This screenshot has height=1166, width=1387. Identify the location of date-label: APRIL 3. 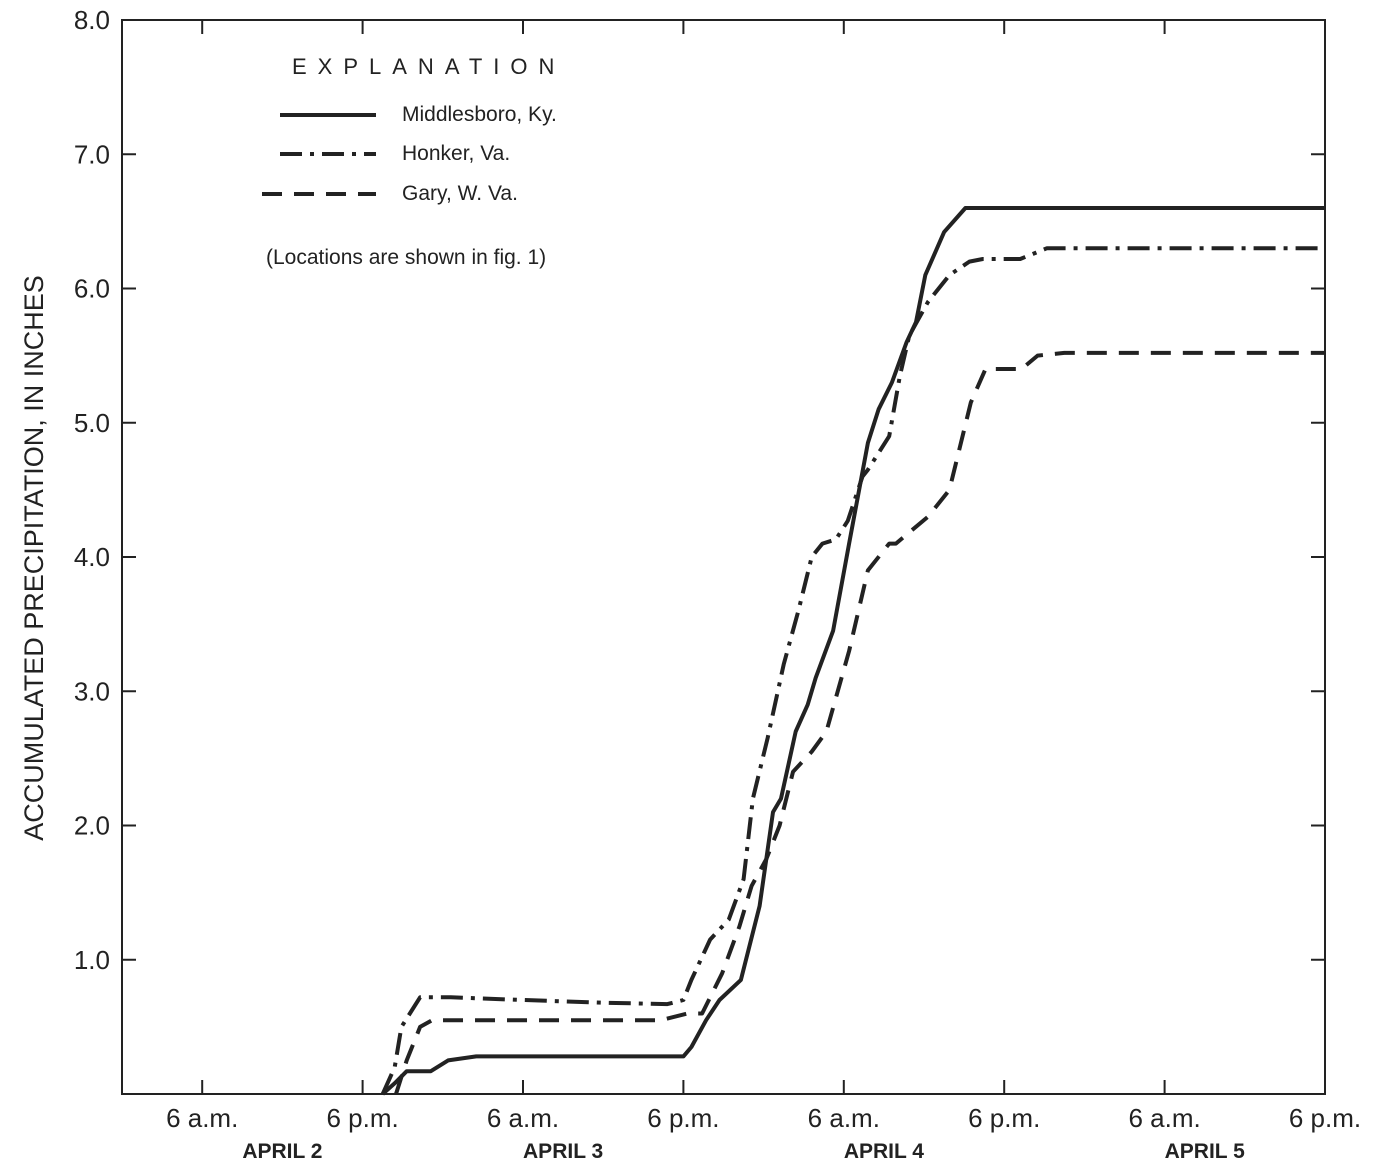
(563, 1151).